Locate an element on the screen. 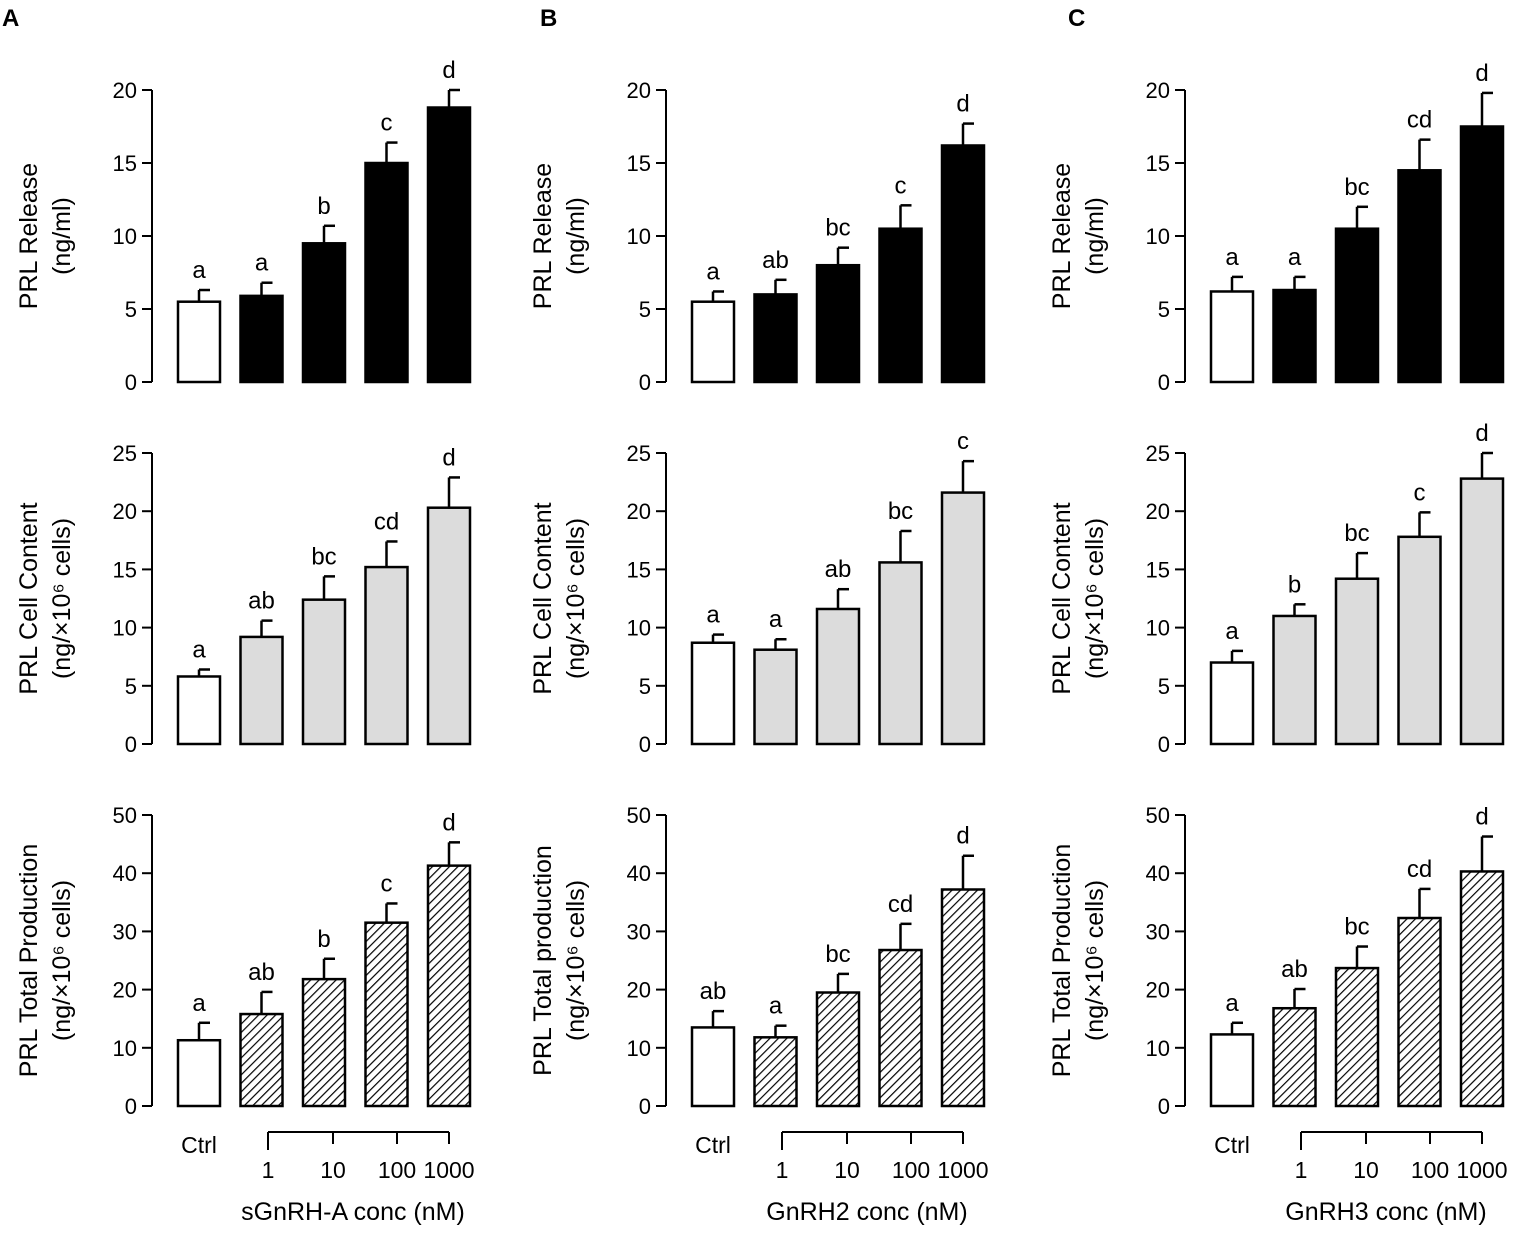  dose-axis-c: Ctrl 1 10 100 1000 GnRH3 conc (nM) is located at coordinates (1361, 1178).